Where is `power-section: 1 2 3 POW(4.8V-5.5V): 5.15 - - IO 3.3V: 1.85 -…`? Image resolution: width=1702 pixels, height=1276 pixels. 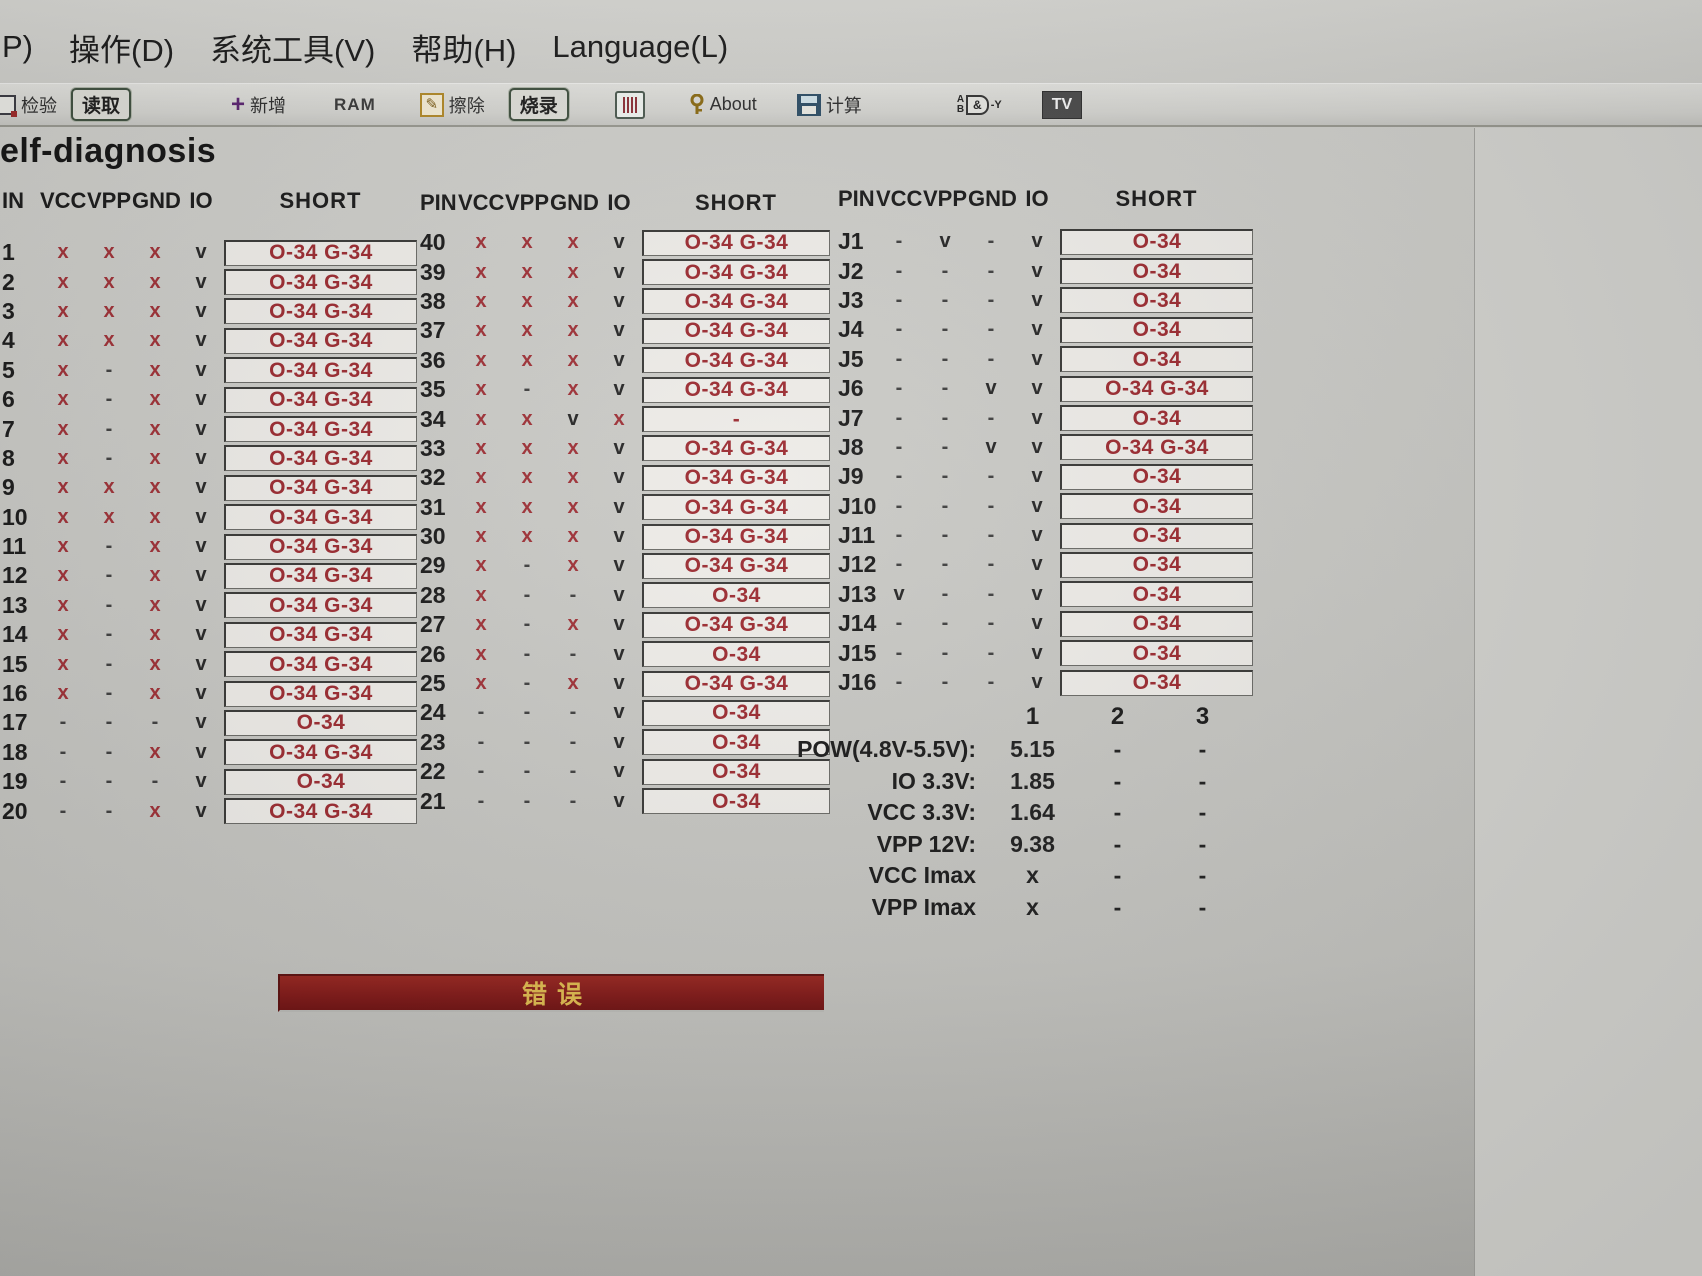 power-section: 1 2 3 POW(4.8V-5.5V): 5.15 - - IO 3.3V: 1.85 -… is located at coordinates (995, 811).